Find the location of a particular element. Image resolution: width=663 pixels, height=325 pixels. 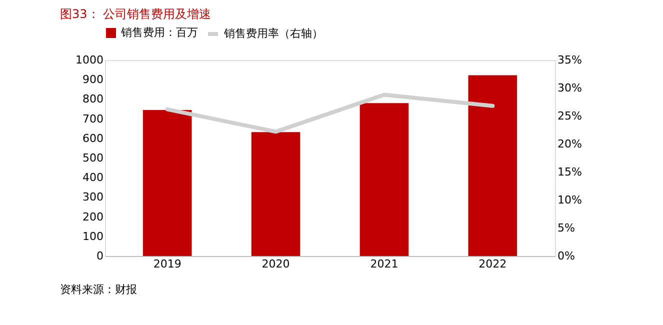

y2-tick-label: 25% is located at coordinates (570, 116).